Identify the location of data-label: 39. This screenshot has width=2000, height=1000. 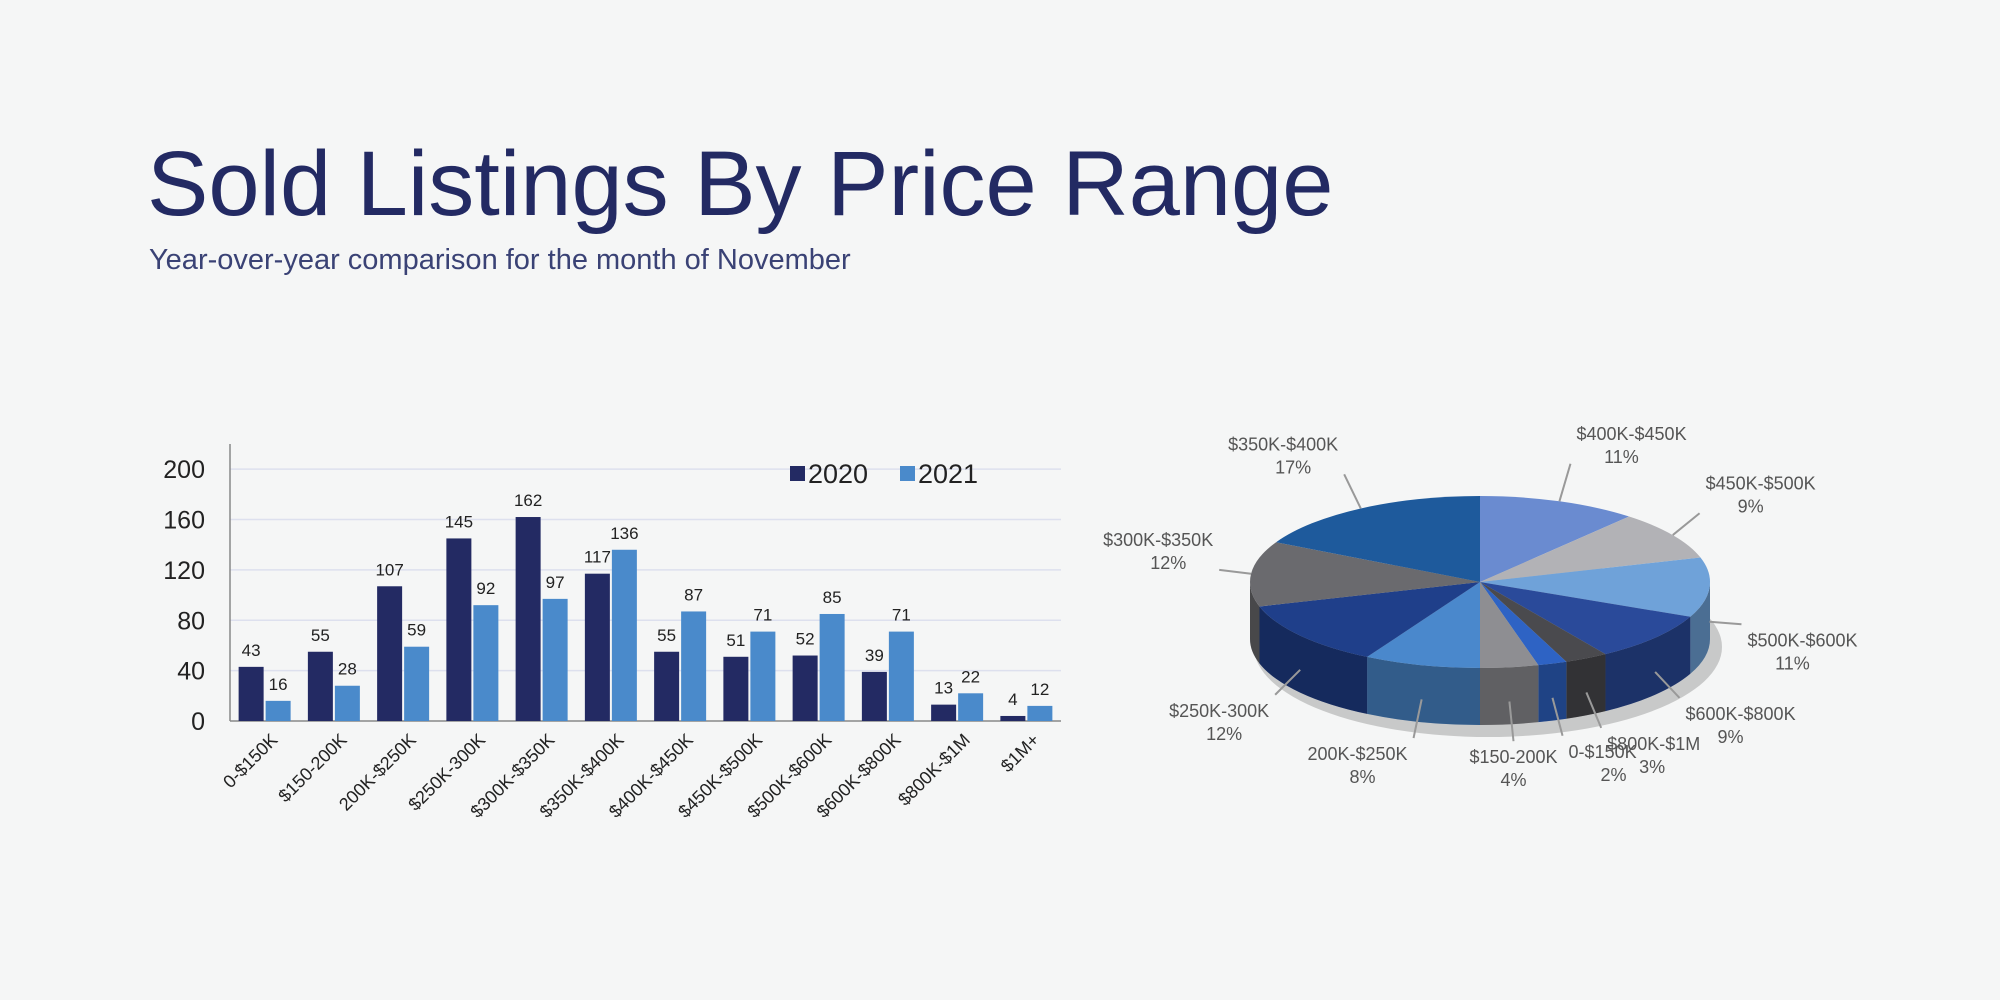
(874, 655).